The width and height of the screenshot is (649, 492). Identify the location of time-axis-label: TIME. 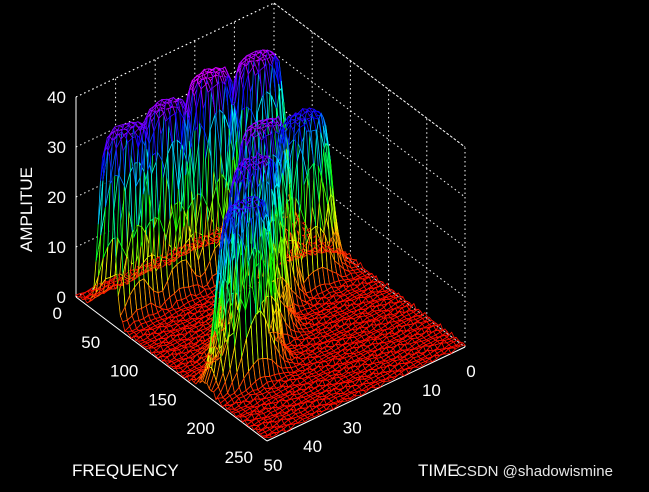
(438, 470).